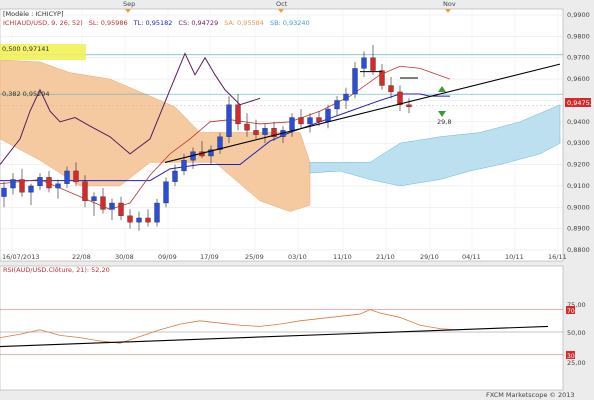 This screenshot has height=400, width=594. What do you see at coordinates (576, 363) in the screenshot?
I see `rsi-axis-25: 25,00` at bounding box center [576, 363].